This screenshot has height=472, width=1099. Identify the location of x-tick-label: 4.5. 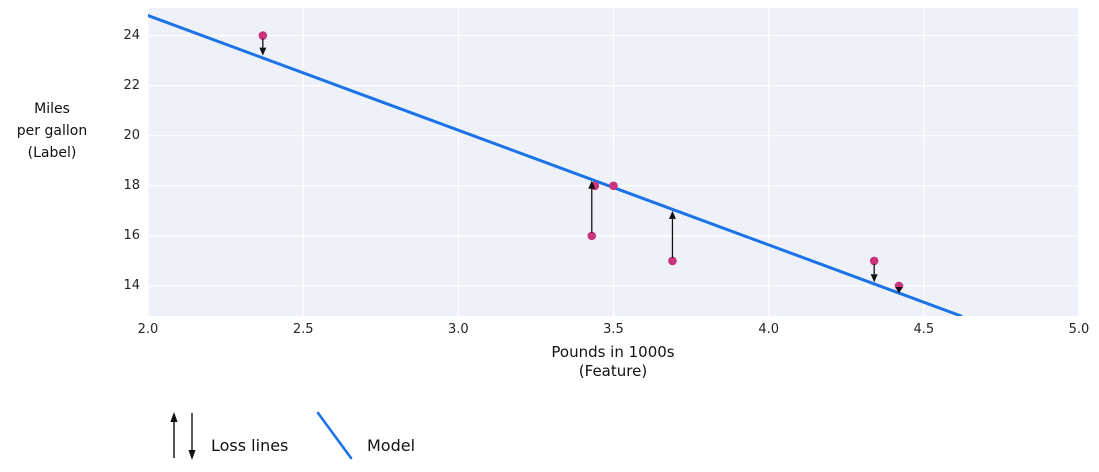
(924, 329).